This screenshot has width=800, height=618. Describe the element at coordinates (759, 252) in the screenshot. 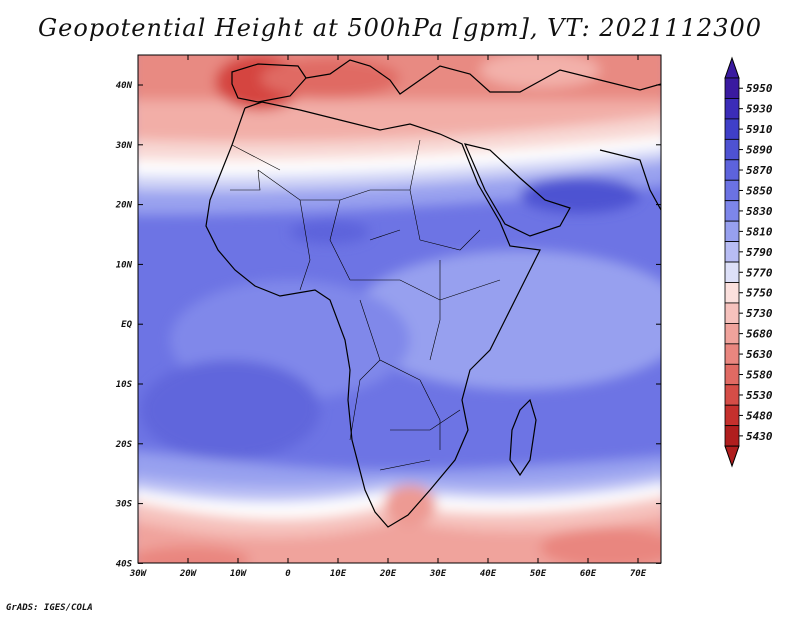

I see `colorbar-label: 5790` at that location.